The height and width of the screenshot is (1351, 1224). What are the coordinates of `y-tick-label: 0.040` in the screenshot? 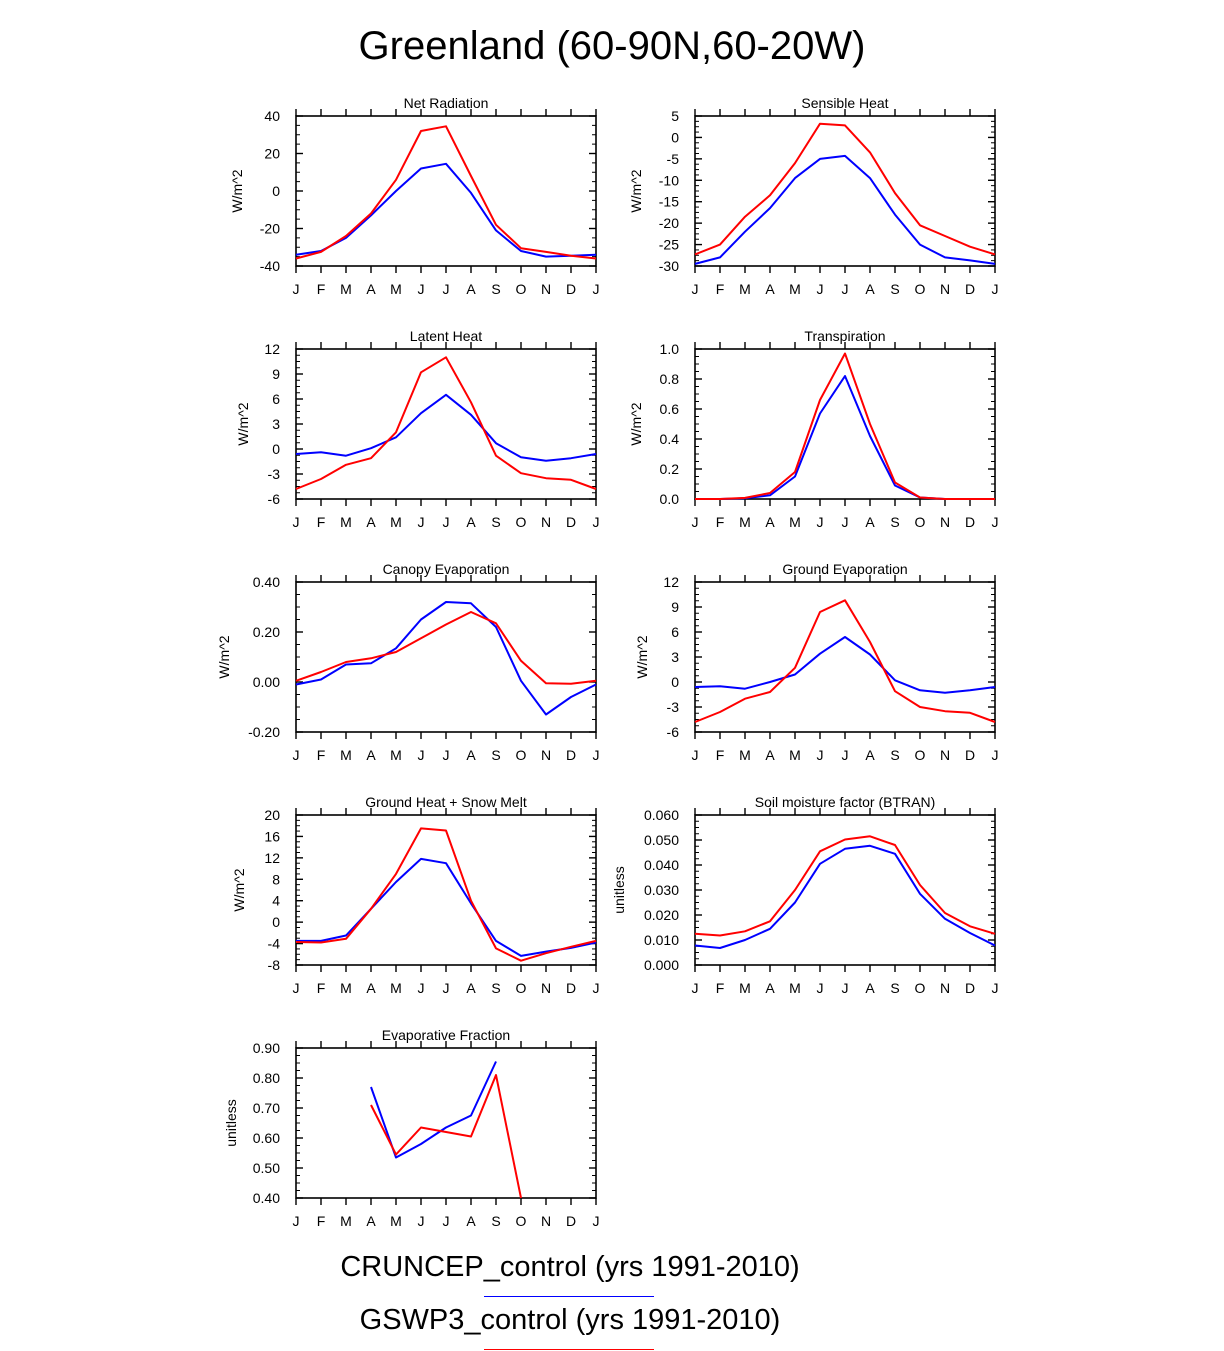 It's located at (661, 865).